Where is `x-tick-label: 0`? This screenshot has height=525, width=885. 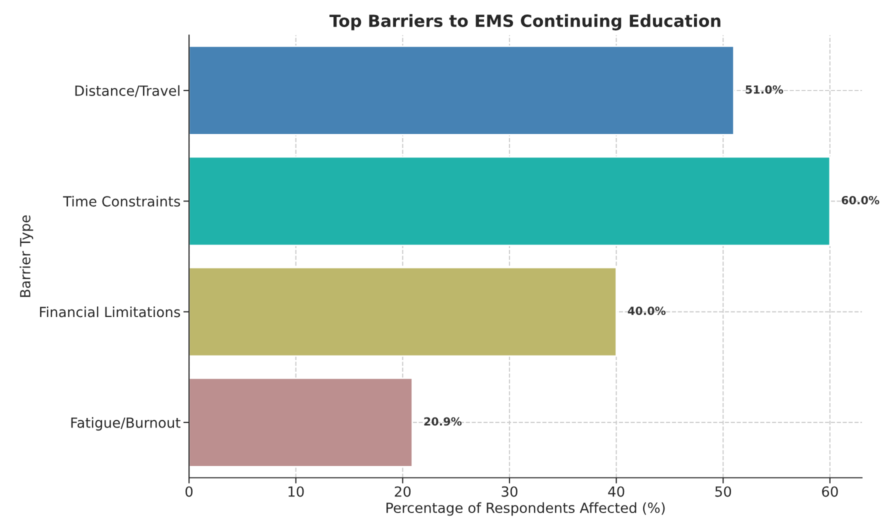
x-tick-label: 0 is located at coordinates (189, 491).